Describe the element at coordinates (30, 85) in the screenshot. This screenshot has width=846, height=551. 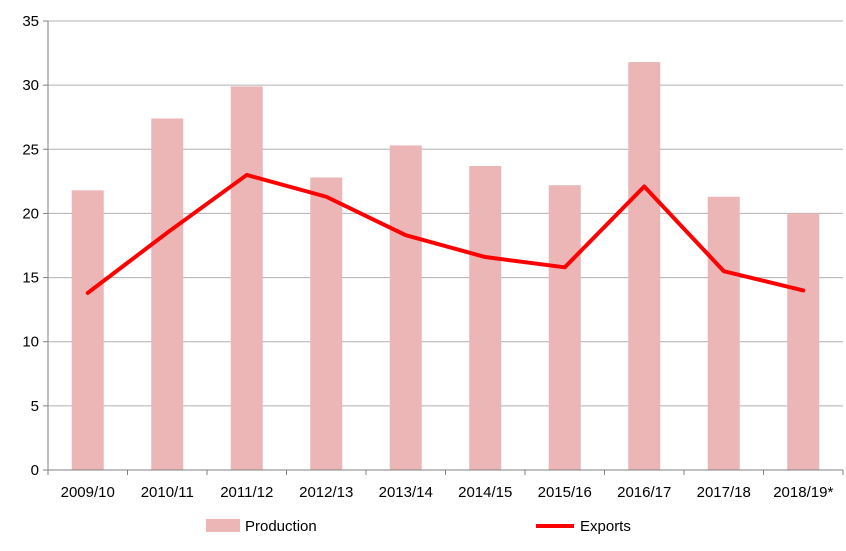
I see `y-tick-label: 30` at that location.